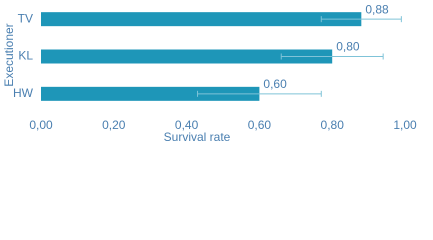 The width and height of the screenshot is (433, 240). Describe the element at coordinates (405, 125) in the screenshot. I see `x-tick-label: 1,00` at that location.